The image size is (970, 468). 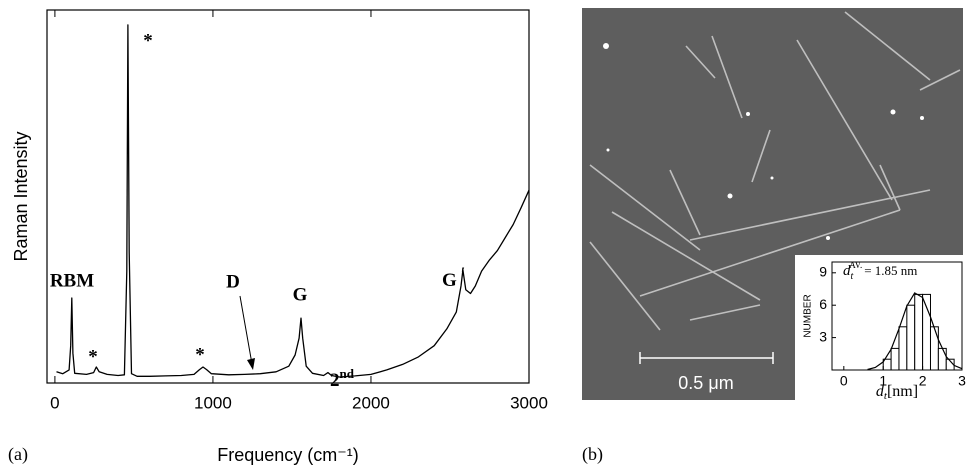 What do you see at coordinates (886, 396) in the screenshot?
I see `x-axis-label: t` at bounding box center [886, 396].